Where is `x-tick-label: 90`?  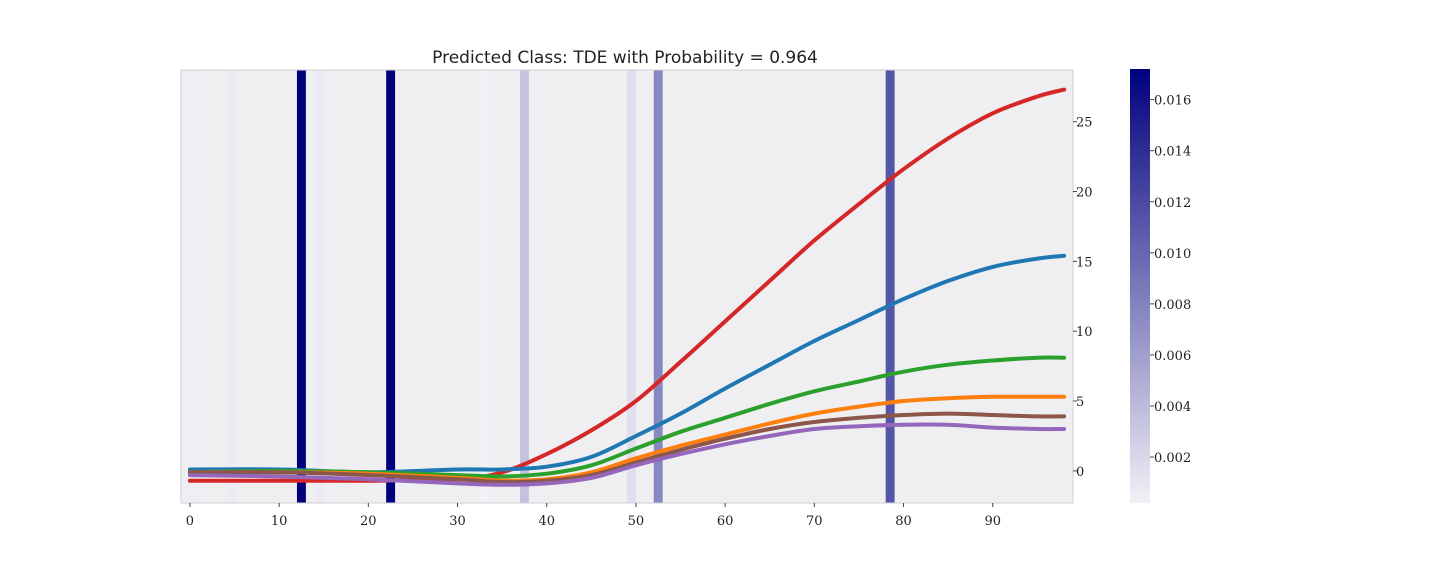 x-tick-label: 90 is located at coordinates (992, 521).